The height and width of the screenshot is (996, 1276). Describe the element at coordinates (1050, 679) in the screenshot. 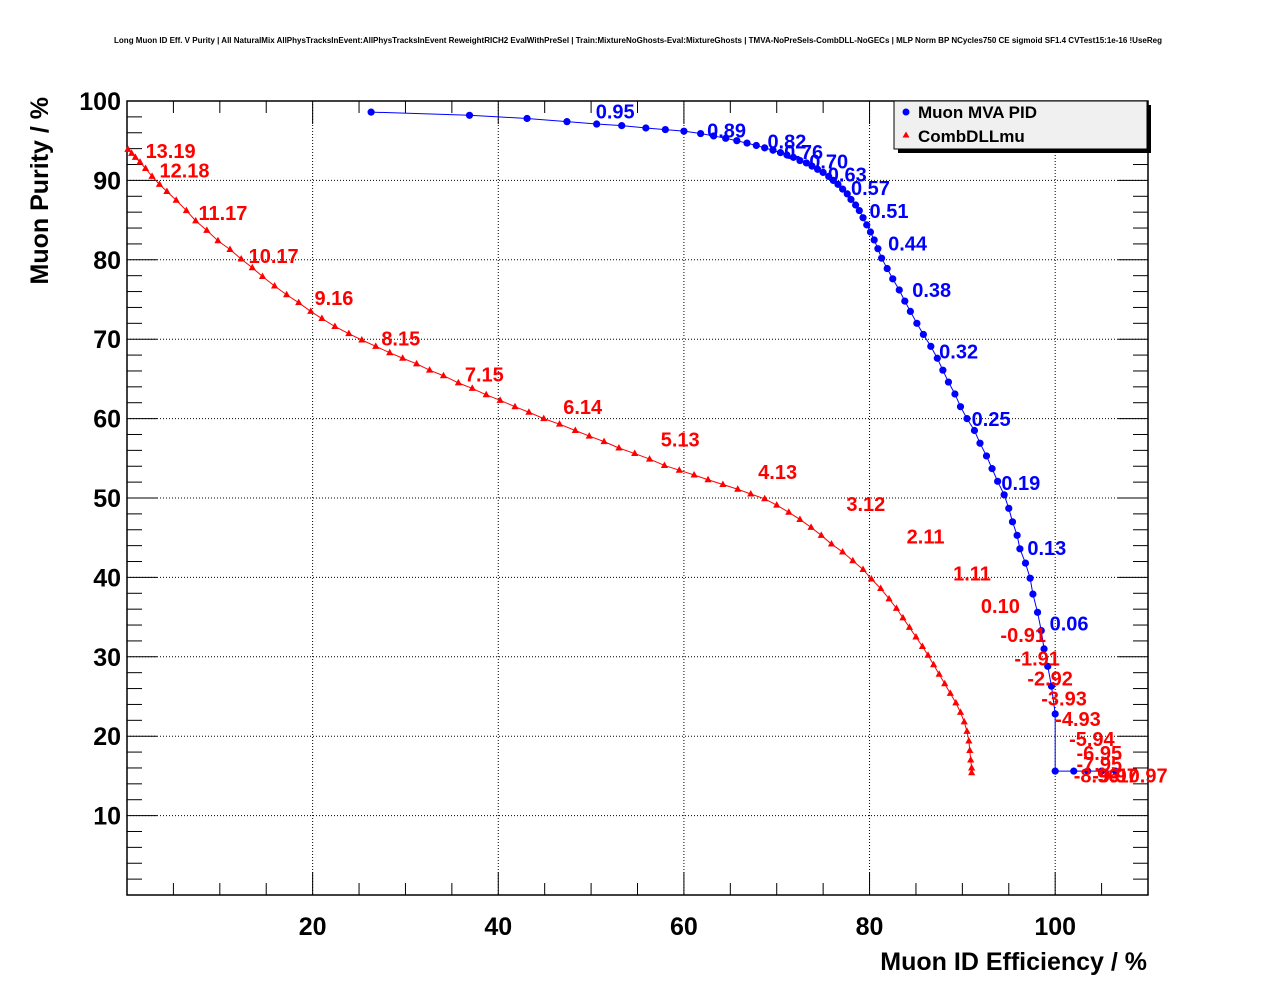

I see `point-label: -2.92` at that location.